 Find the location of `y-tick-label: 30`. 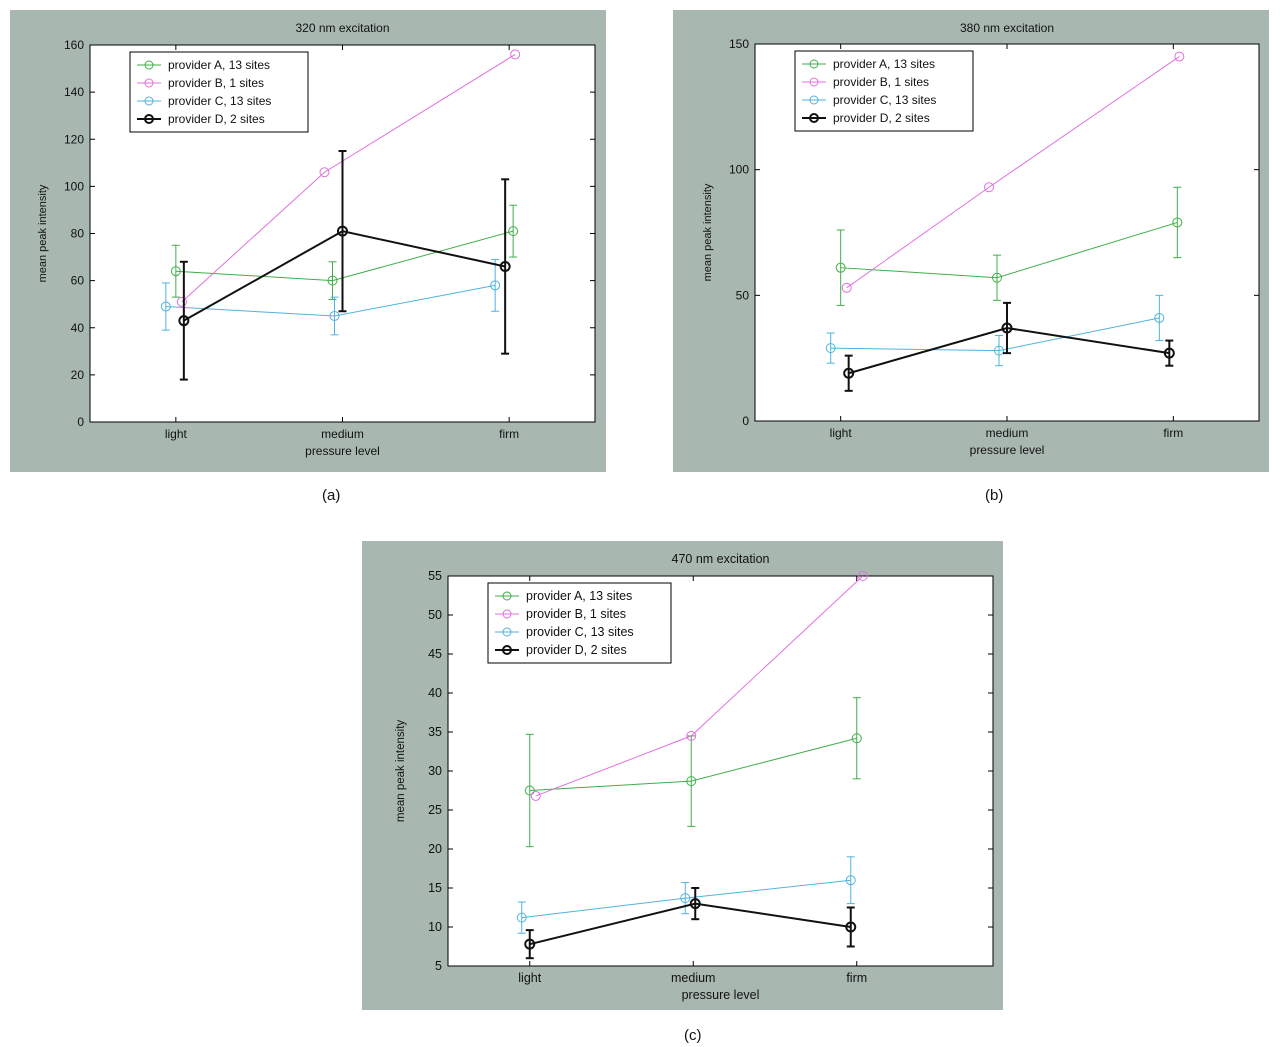

y-tick-label: 30 is located at coordinates (435, 771).